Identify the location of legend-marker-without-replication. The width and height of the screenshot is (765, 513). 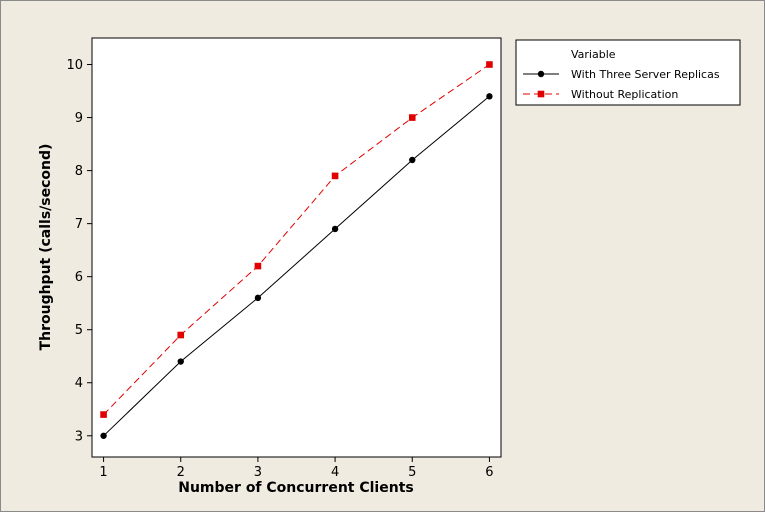
(541, 94).